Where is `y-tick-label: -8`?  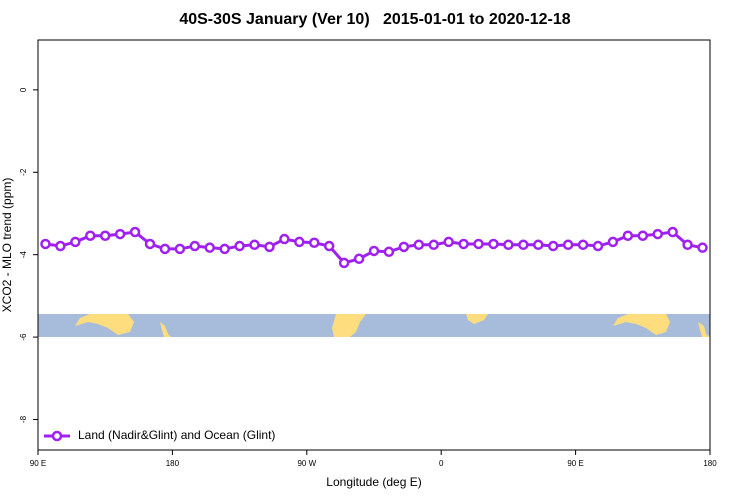
y-tick-label: -8 is located at coordinates (23, 419).